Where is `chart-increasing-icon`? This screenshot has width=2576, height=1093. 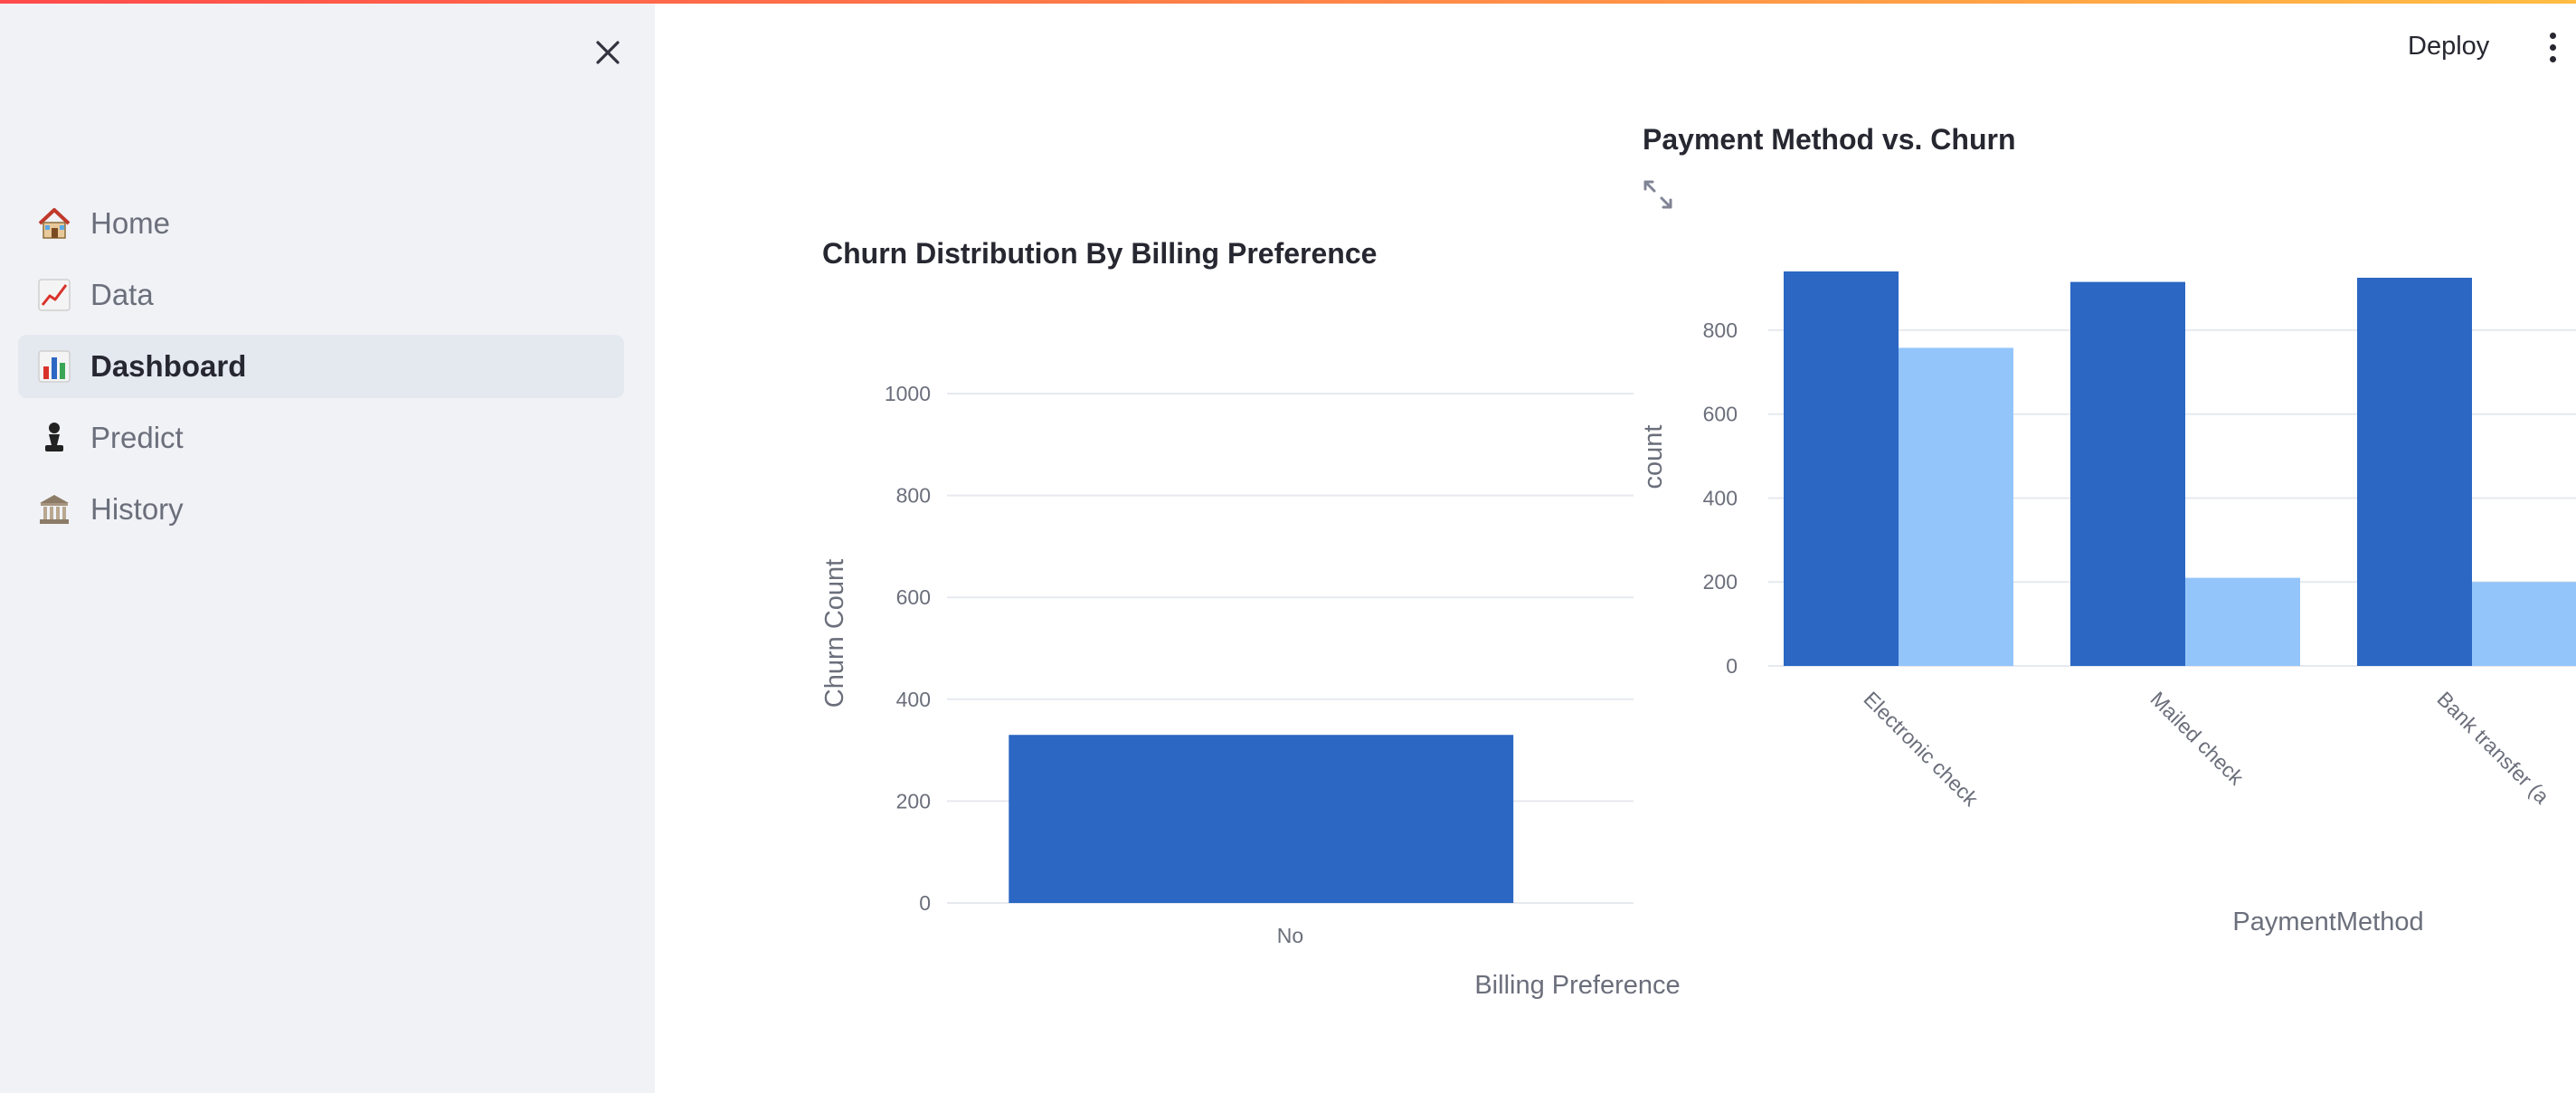 chart-increasing-icon is located at coordinates (54, 295).